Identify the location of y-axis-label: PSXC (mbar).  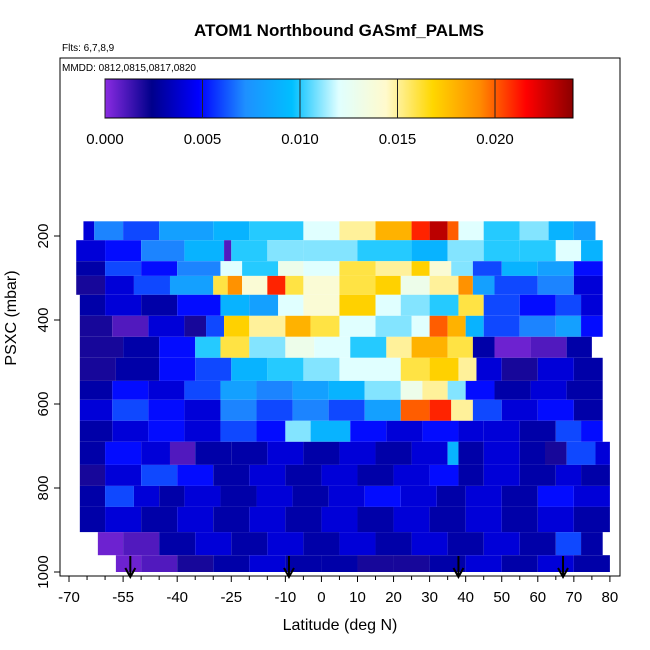
(11, 317).